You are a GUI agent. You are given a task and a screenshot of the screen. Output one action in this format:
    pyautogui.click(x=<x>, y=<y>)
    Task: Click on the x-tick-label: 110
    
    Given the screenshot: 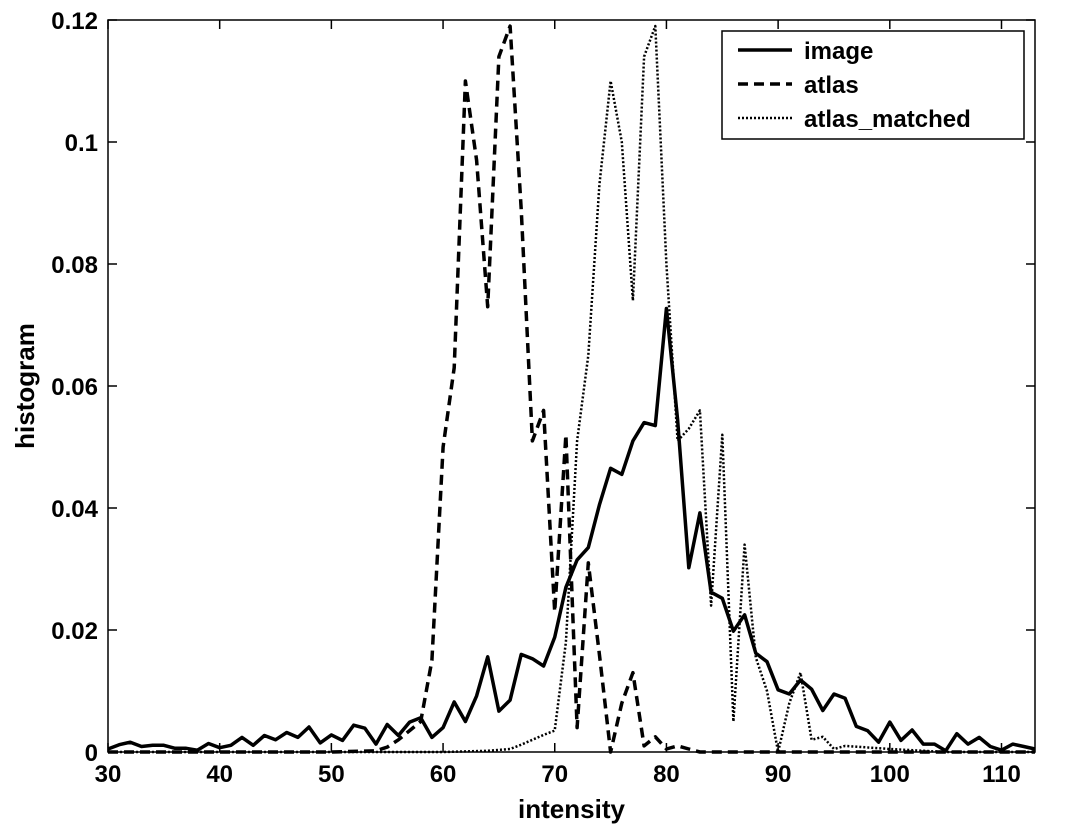 What is the action you would take?
    pyautogui.click(x=1001, y=774)
    